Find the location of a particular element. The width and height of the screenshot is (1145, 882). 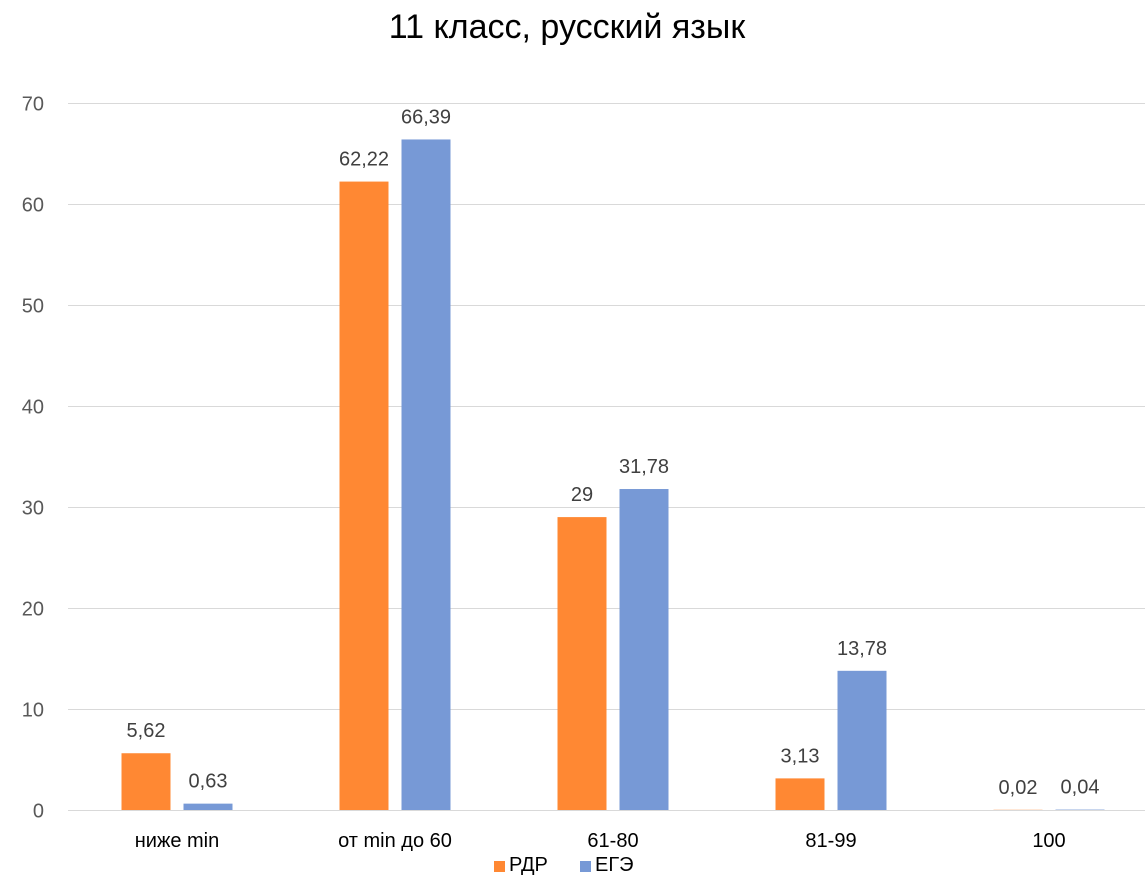

y-tick-label: 20 is located at coordinates (33, 610).